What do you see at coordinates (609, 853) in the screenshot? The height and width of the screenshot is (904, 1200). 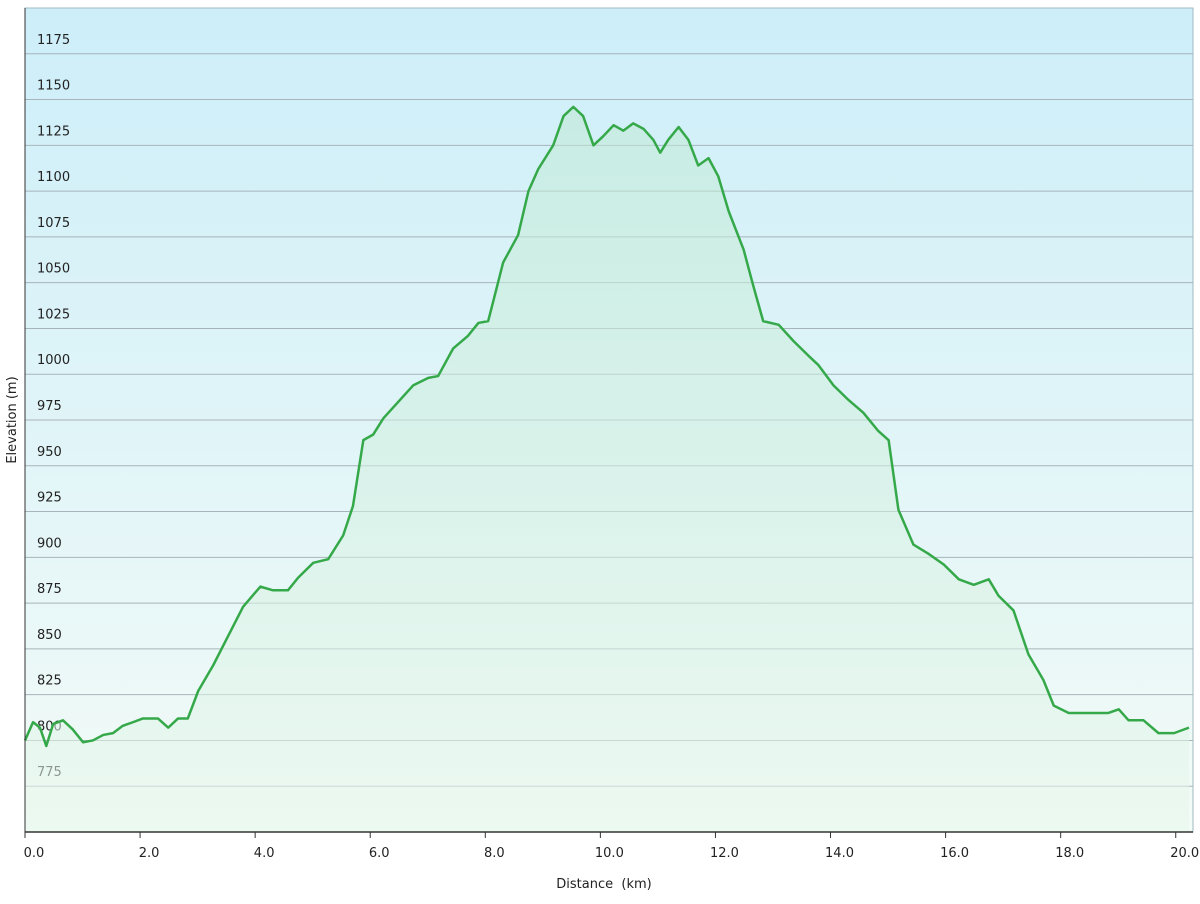 I see `x-tick-label: 10.0` at bounding box center [609, 853].